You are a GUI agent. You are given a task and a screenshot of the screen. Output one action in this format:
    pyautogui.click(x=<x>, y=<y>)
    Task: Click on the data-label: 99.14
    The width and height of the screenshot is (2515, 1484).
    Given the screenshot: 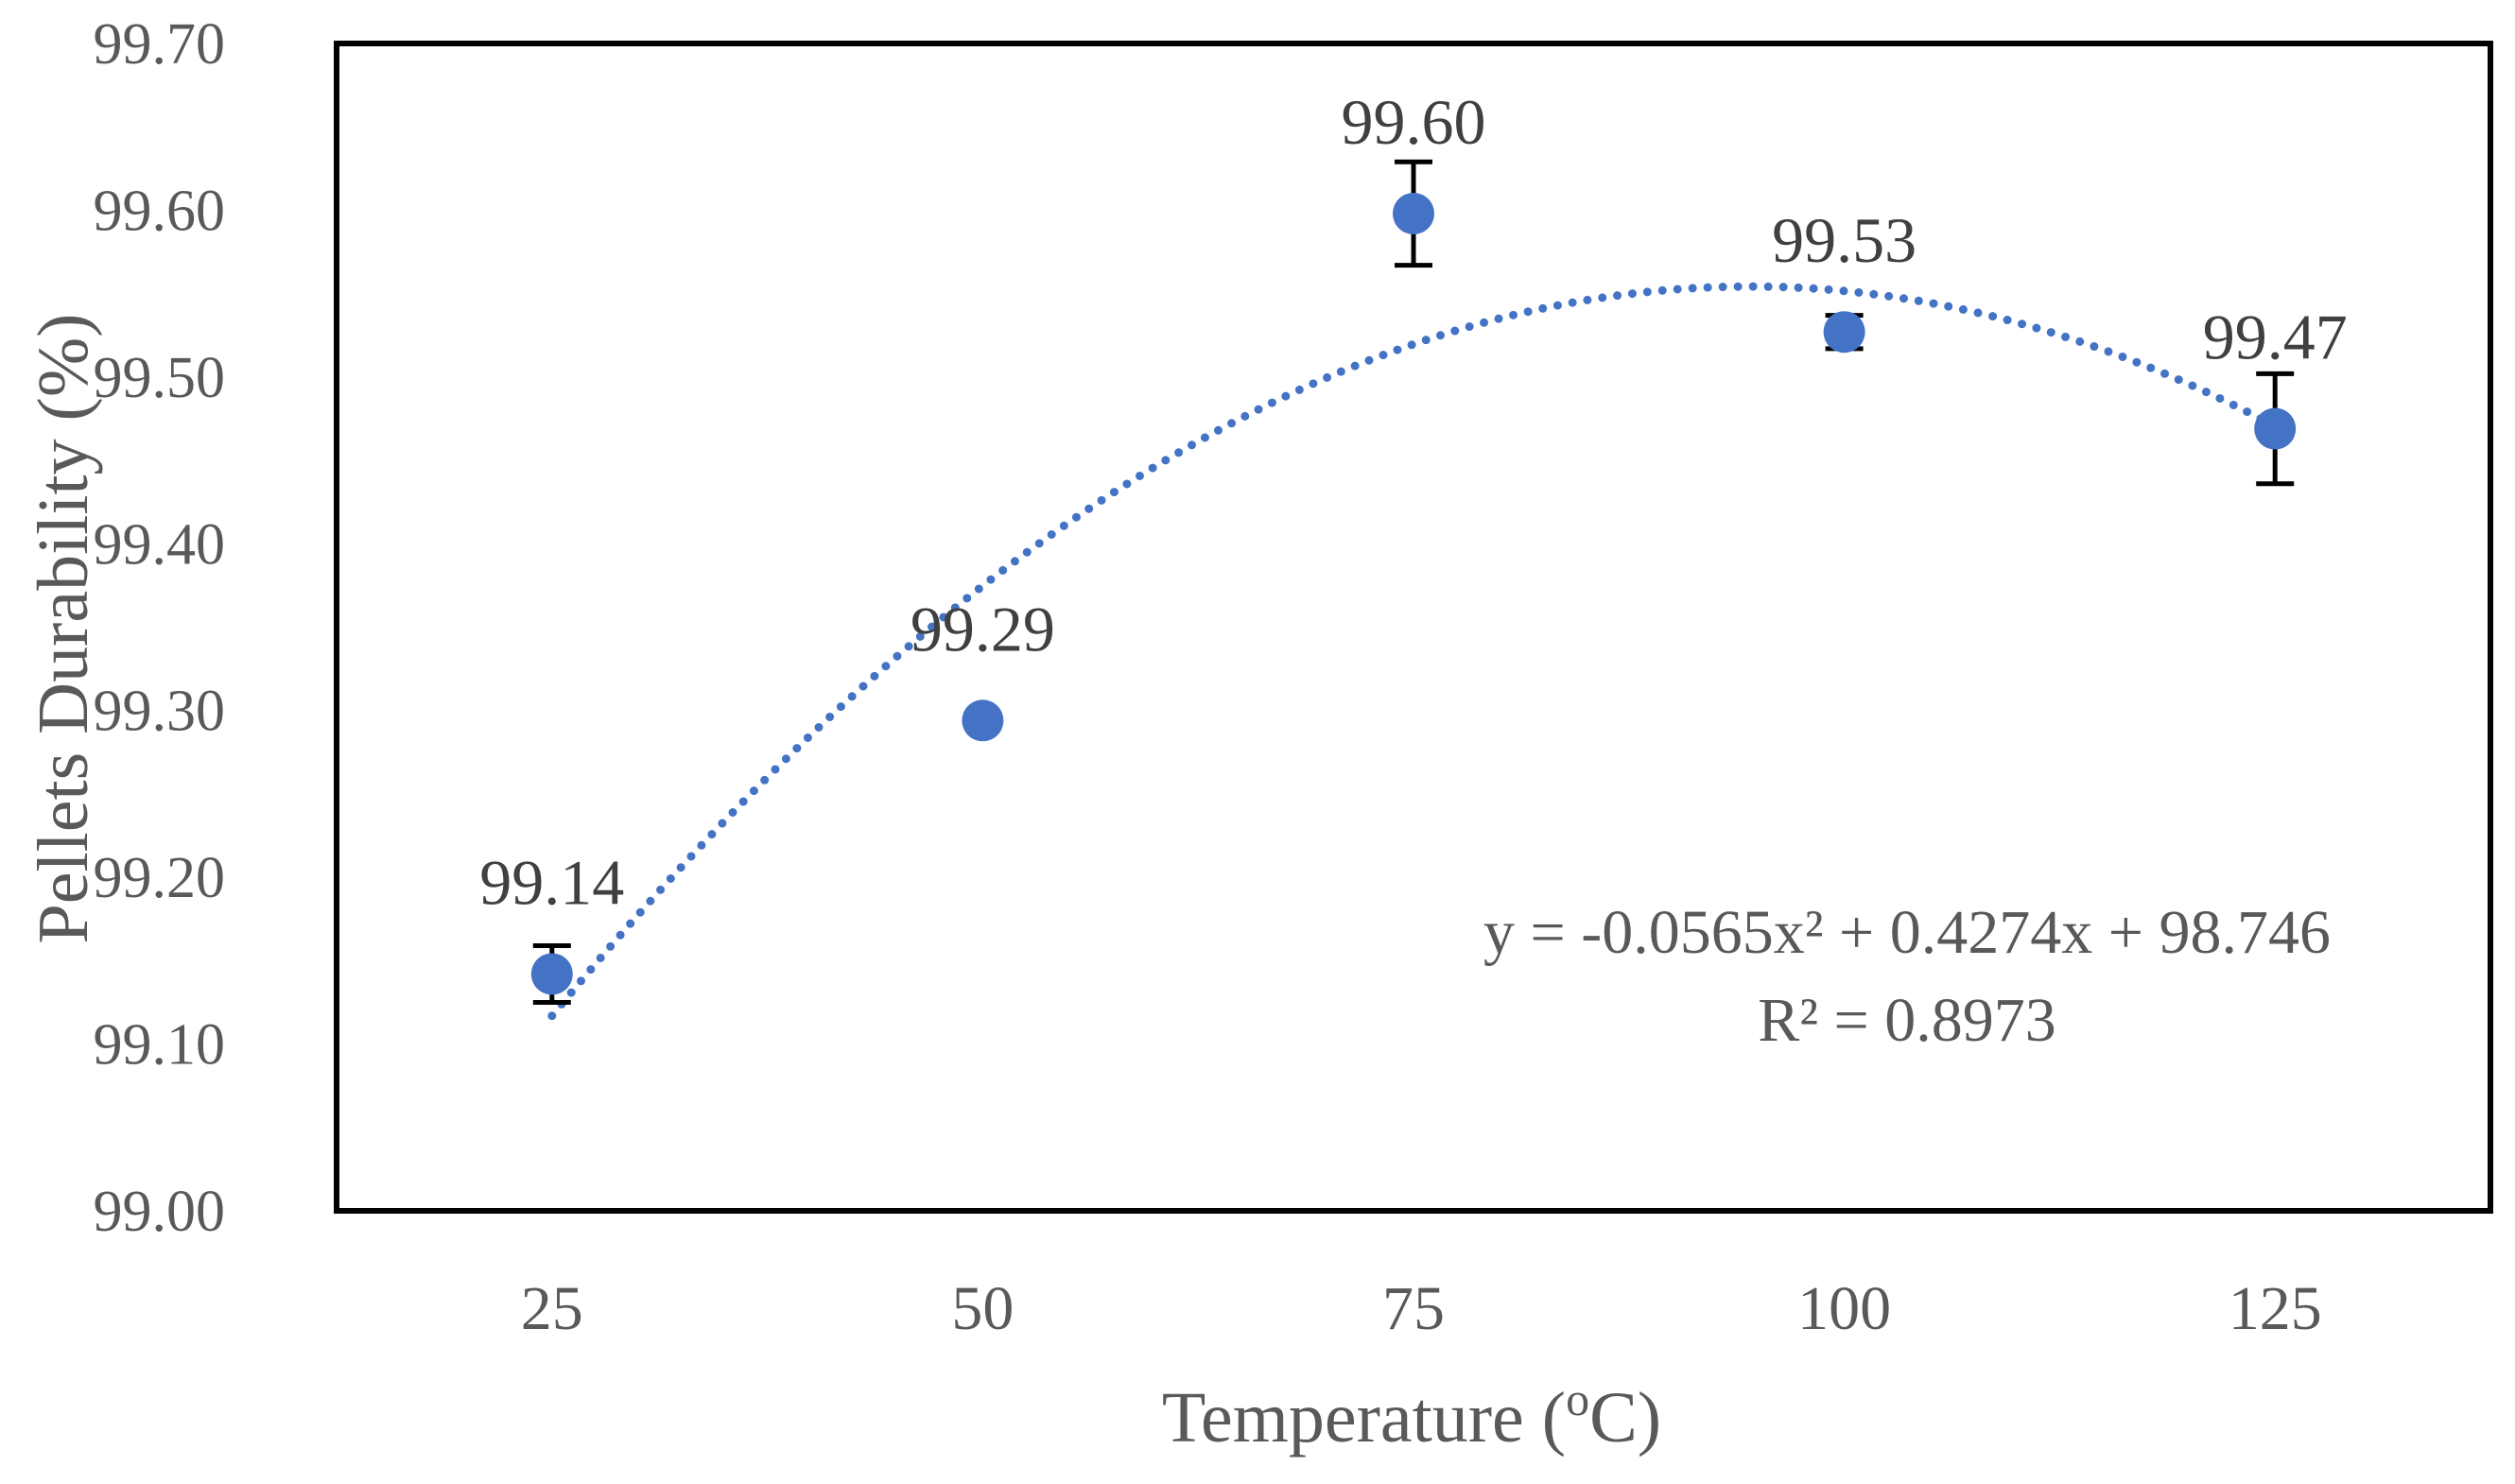 What is the action you would take?
    pyautogui.click(x=551, y=882)
    